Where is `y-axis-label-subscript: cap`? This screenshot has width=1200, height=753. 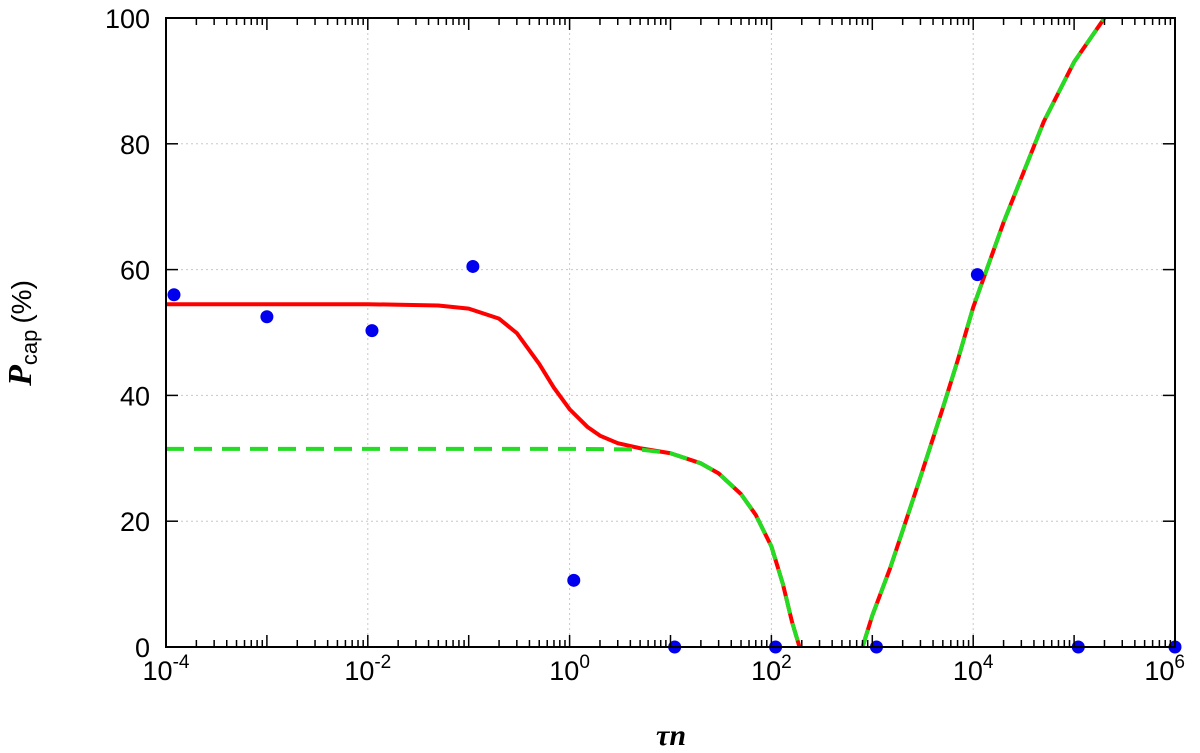
y-axis-label-subscript: cap is located at coordinates (29, 347).